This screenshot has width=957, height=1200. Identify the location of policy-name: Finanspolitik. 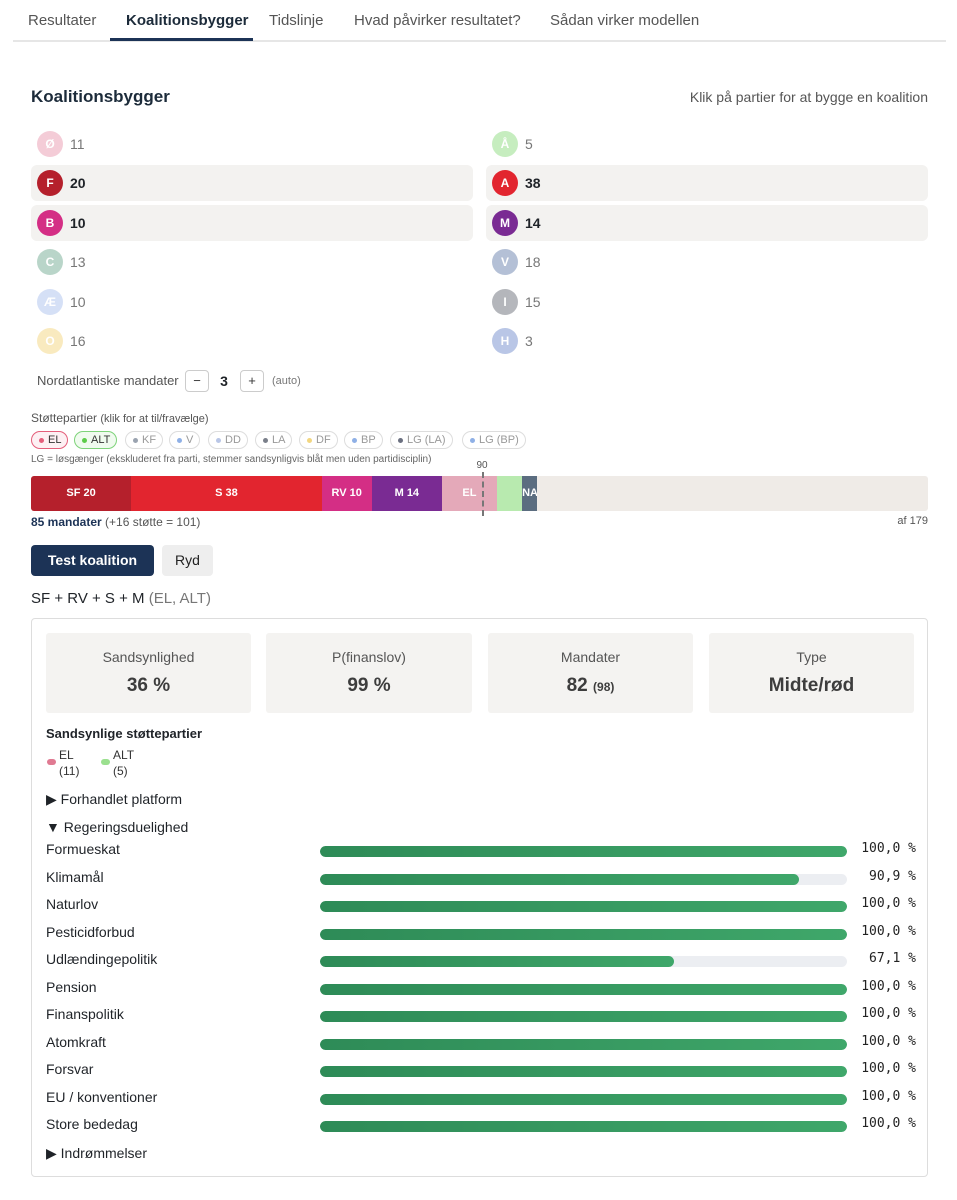
(85, 1014).